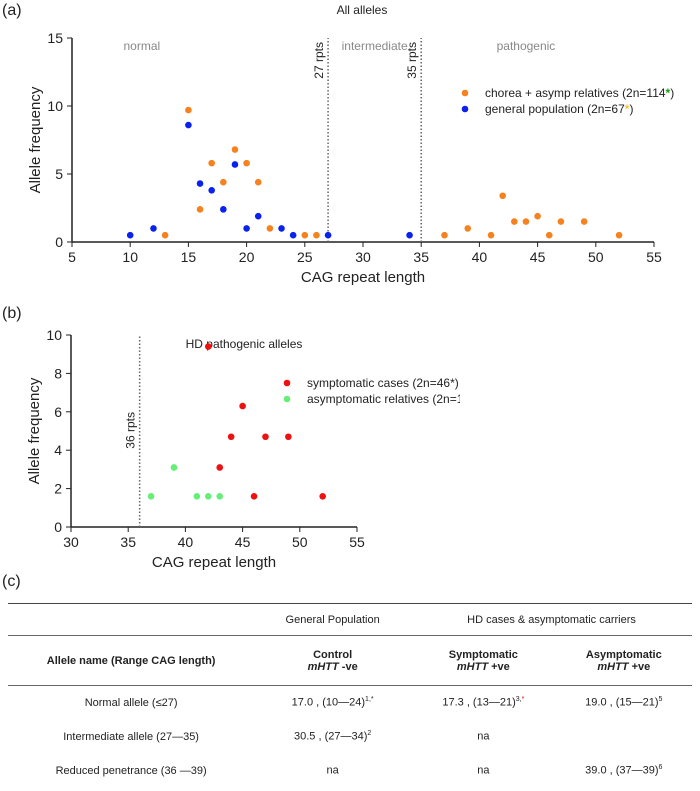 The height and width of the screenshot is (791, 700). What do you see at coordinates (72, 257) in the screenshot?
I see `x-tick-label: 5` at bounding box center [72, 257].